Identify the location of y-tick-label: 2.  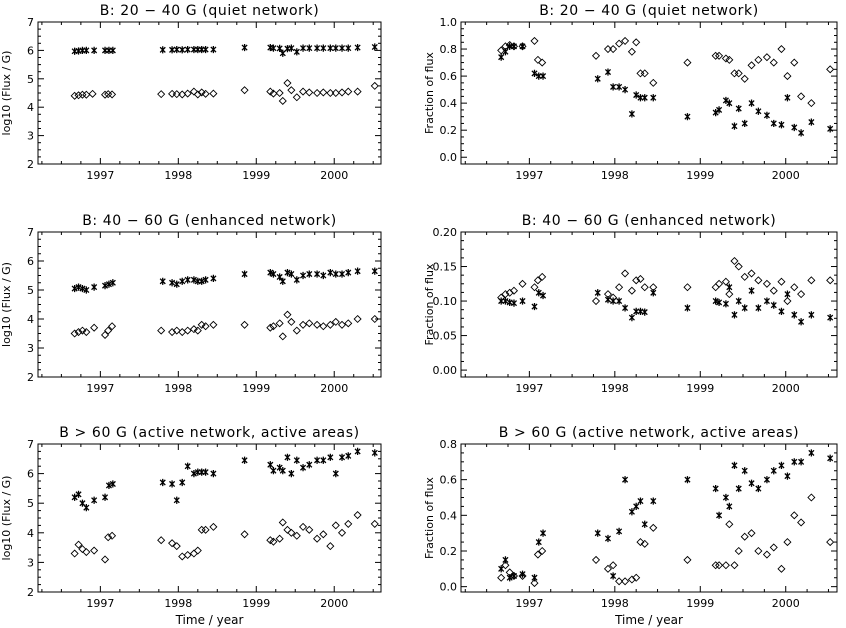
(30, 592).